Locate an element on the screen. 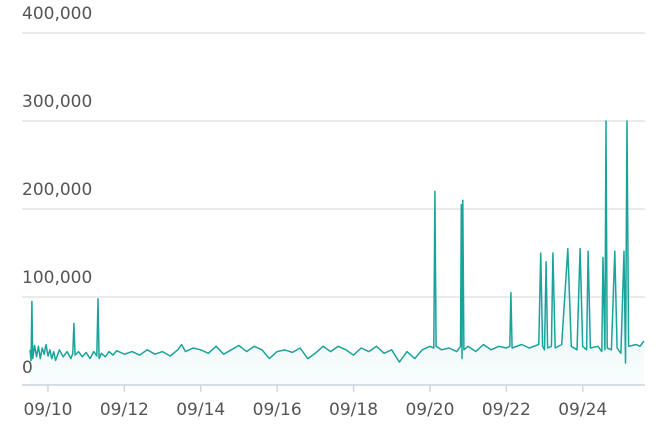 Image resolution: width=656 pixels, height=444 pixels. y-tick-label: 0 is located at coordinates (27, 368).